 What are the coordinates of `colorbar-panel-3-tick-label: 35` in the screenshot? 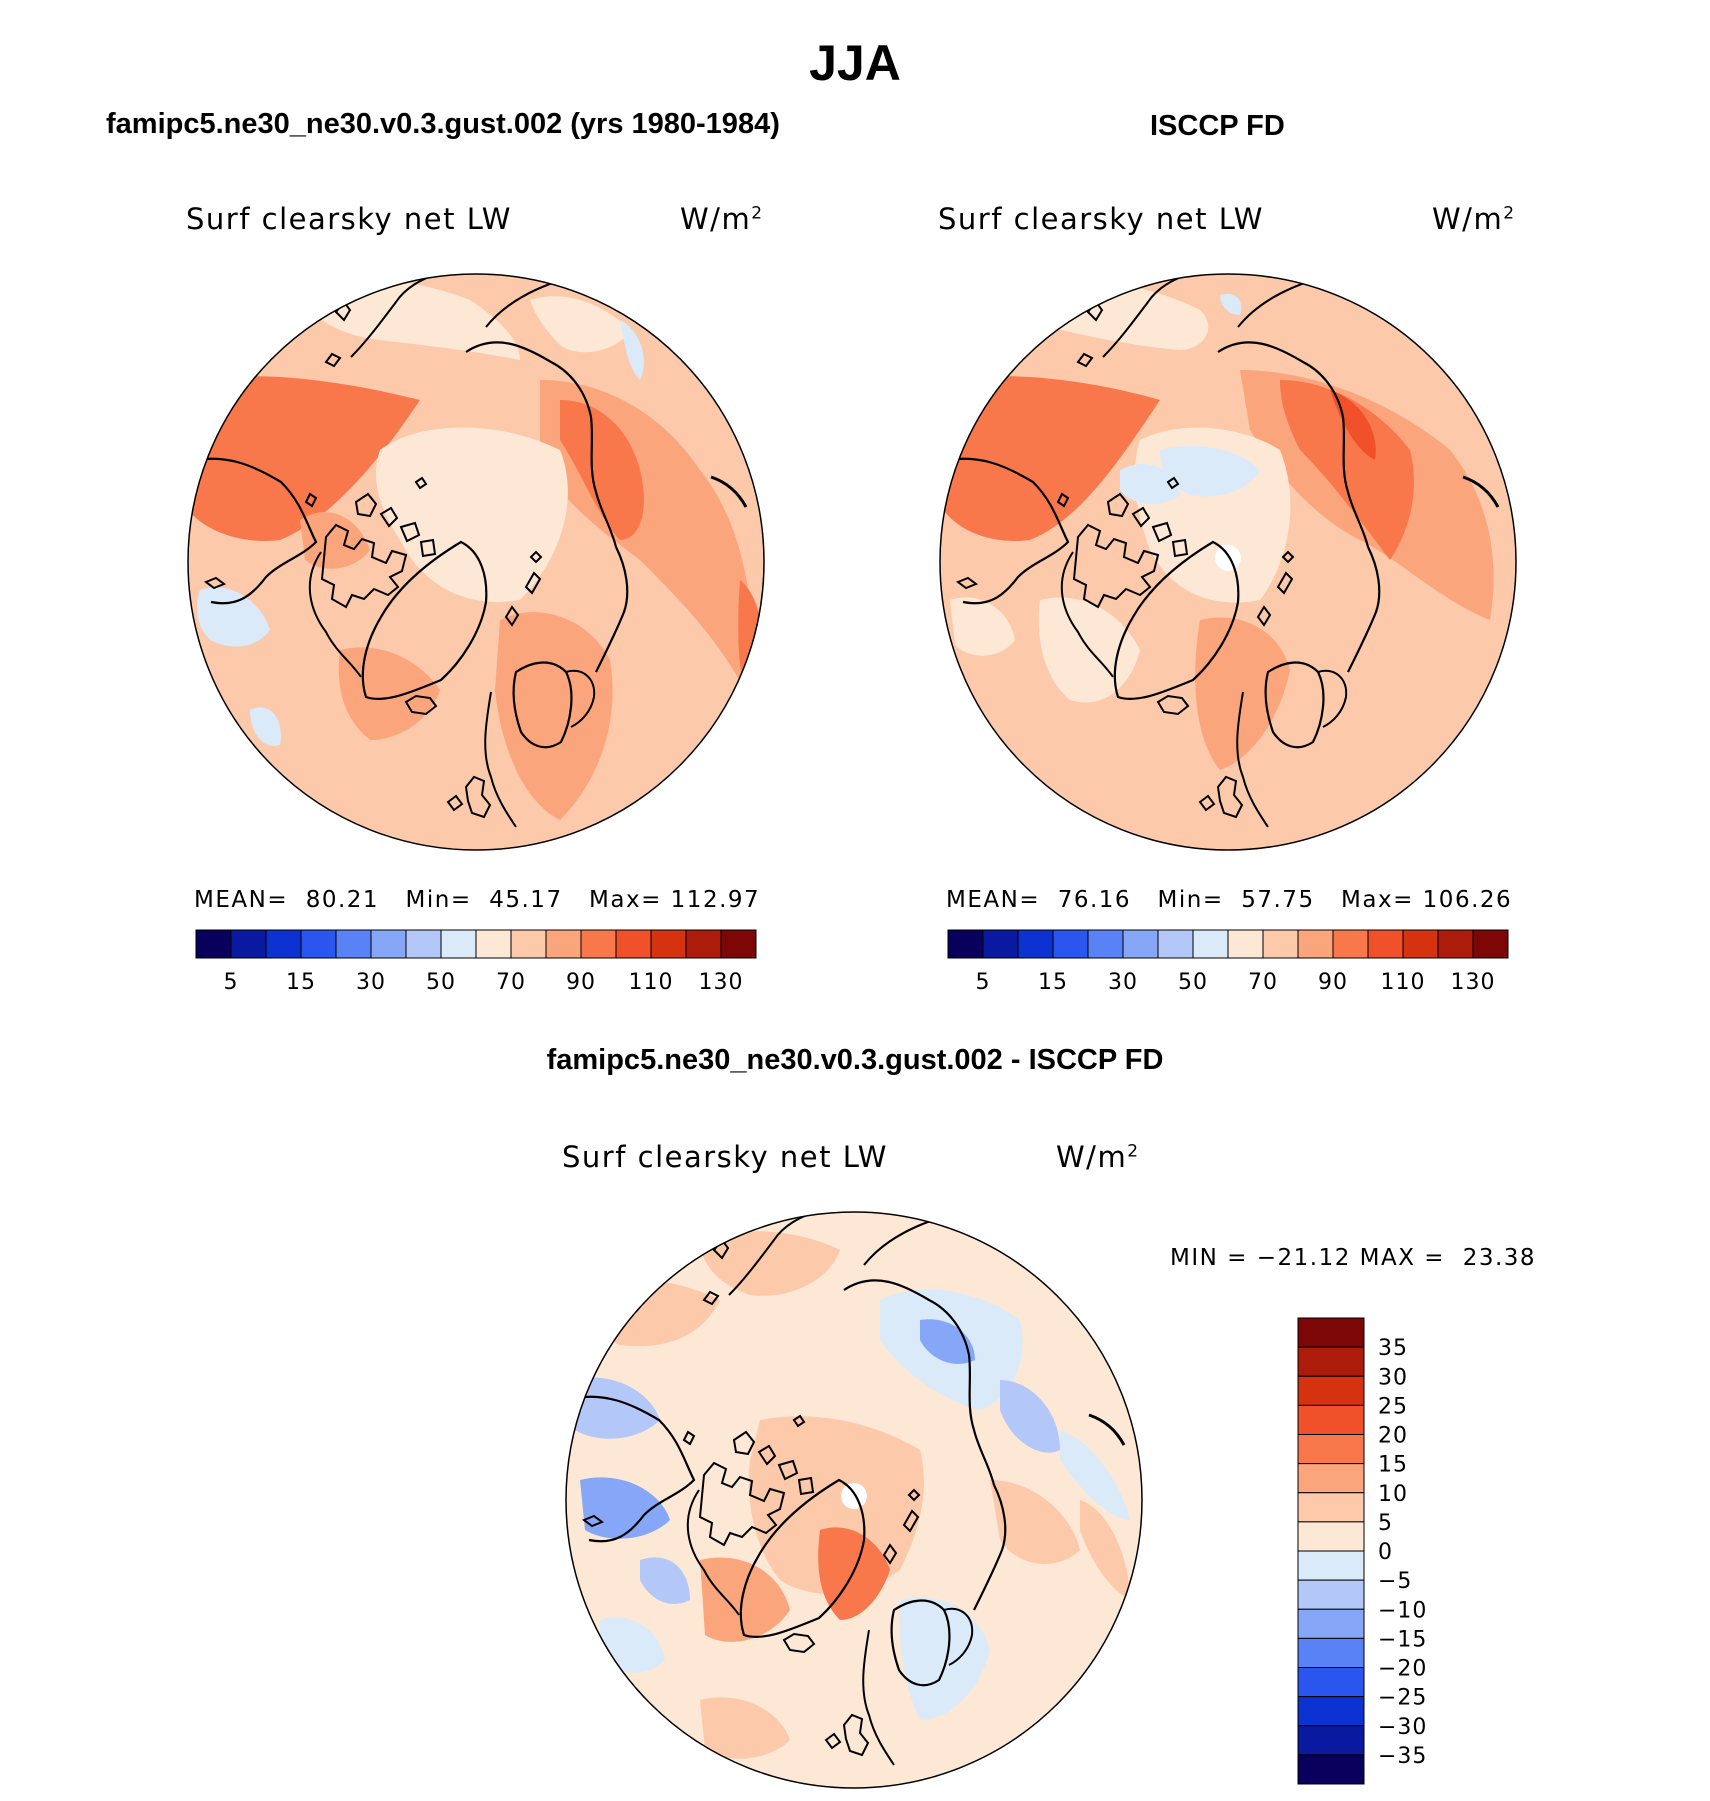 It's located at (1393, 1348).